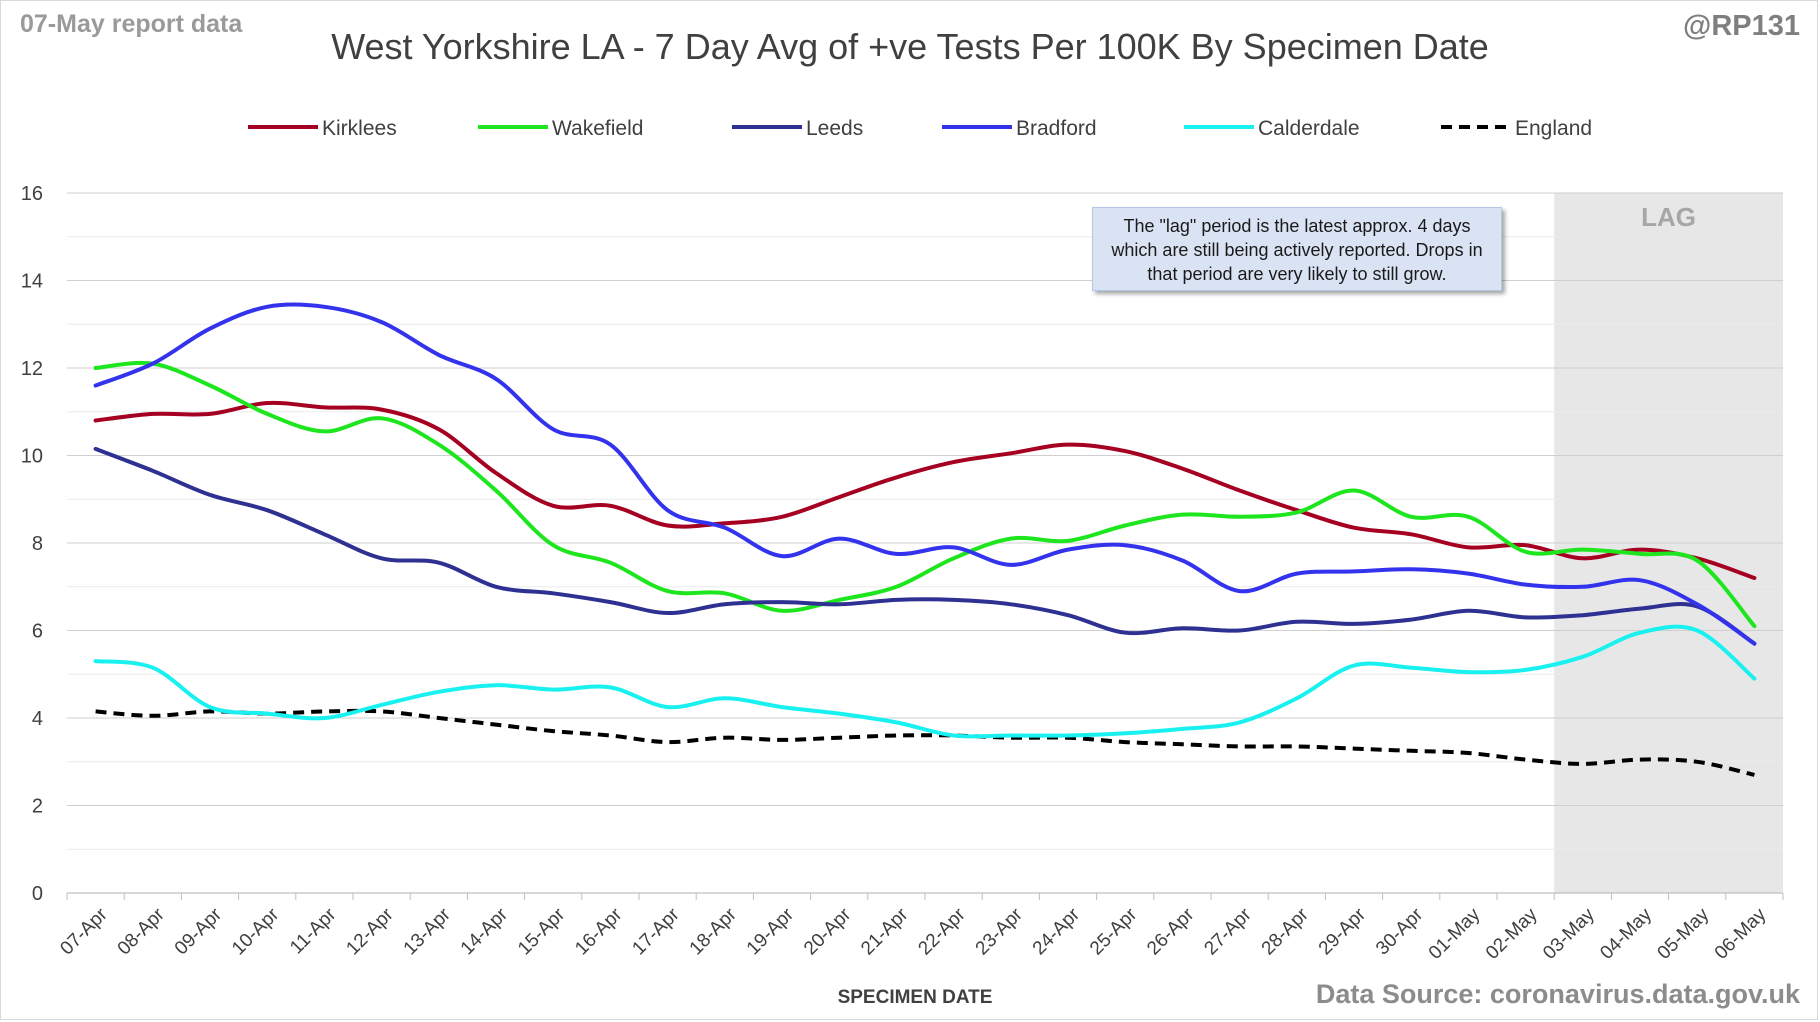 The image size is (1820, 1022). I want to click on x-tick-label: 11-Apr, so click(313, 931).